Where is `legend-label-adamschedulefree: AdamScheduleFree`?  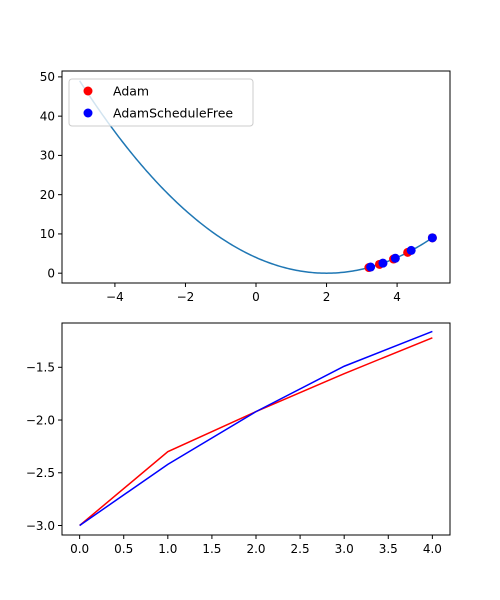 legend-label-adamschedulefree: AdamScheduleFree is located at coordinates (173, 113).